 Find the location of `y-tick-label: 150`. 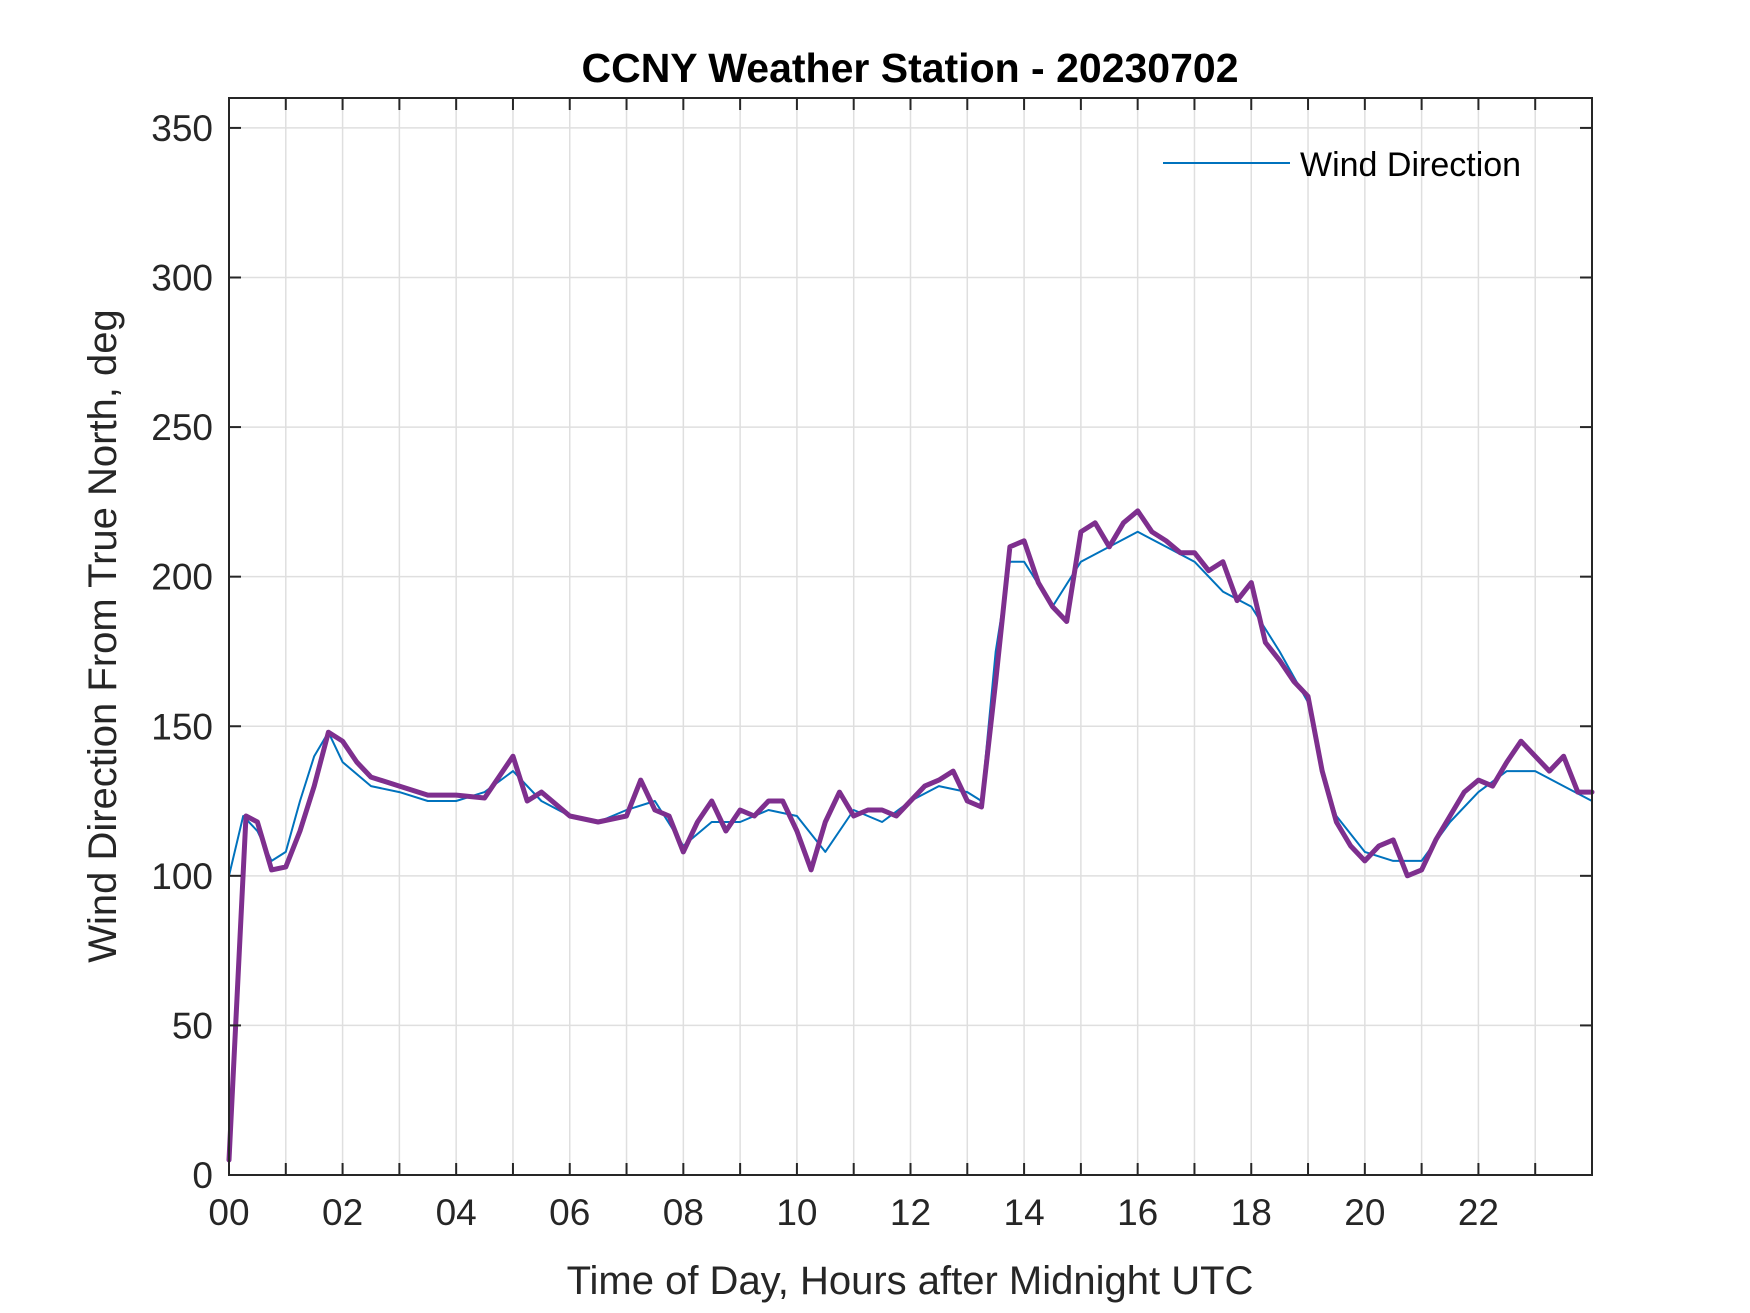

y-tick-label: 150 is located at coordinates (182, 726).